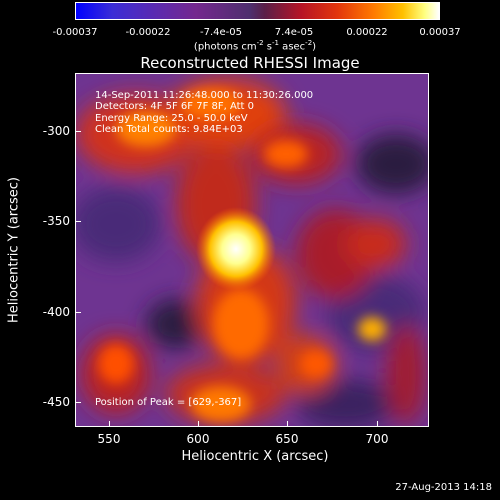  What do you see at coordinates (221, 32) in the screenshot?
I see `colorbar-tick: -7.4e-05` at bounding box center [221, 32].